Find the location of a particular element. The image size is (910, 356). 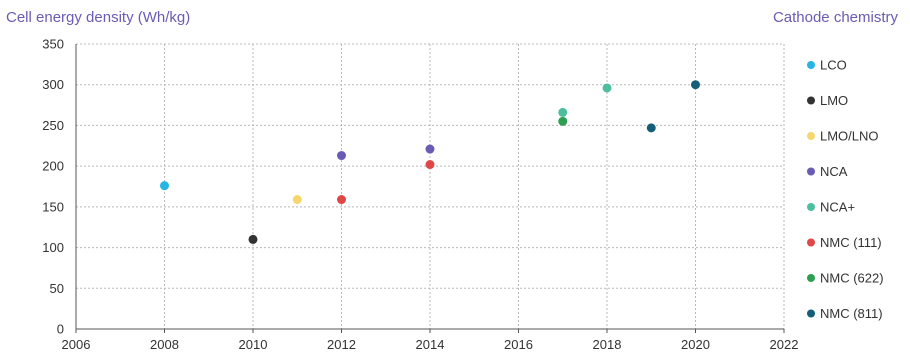

y-tick-label: 150 is located at coordinates (53, 206).